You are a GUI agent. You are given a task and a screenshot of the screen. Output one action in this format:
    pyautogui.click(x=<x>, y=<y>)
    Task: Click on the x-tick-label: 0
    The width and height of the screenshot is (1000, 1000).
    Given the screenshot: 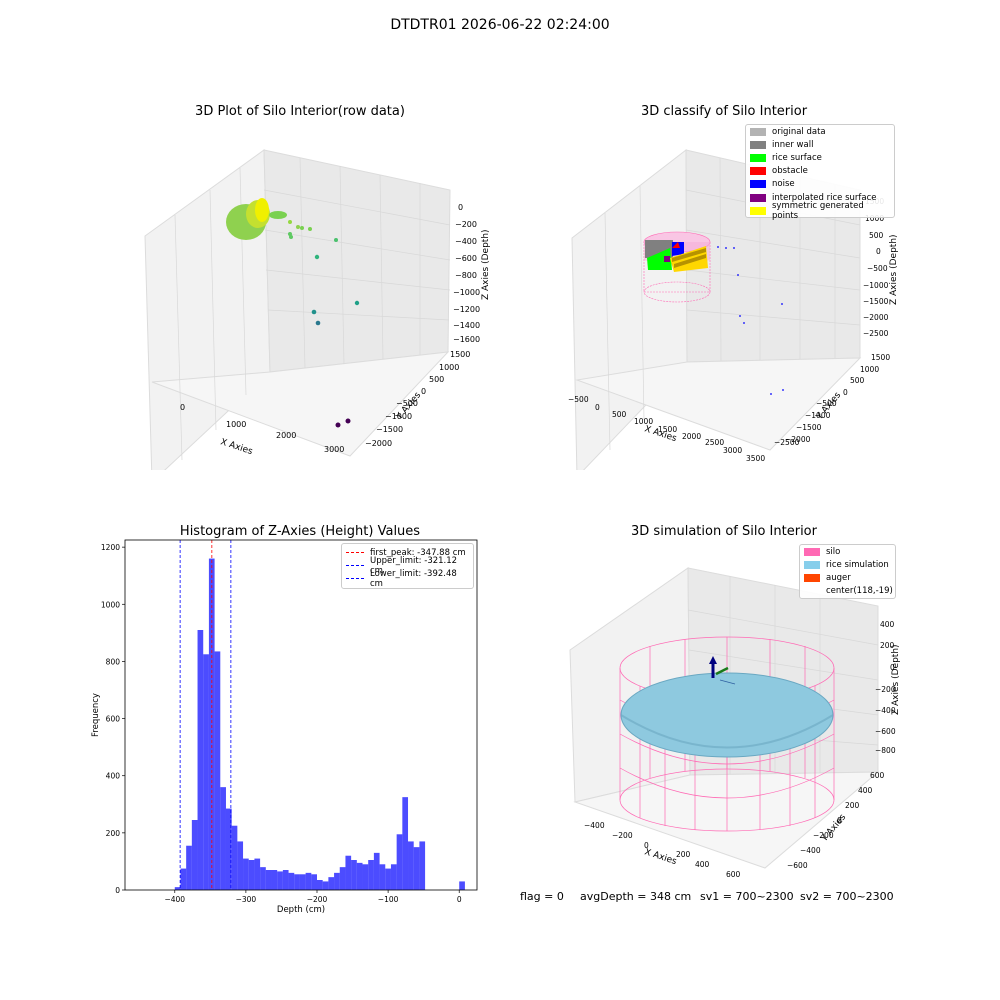 What is the action you would take?
    pyautogui.click(x=459, y=899)
    